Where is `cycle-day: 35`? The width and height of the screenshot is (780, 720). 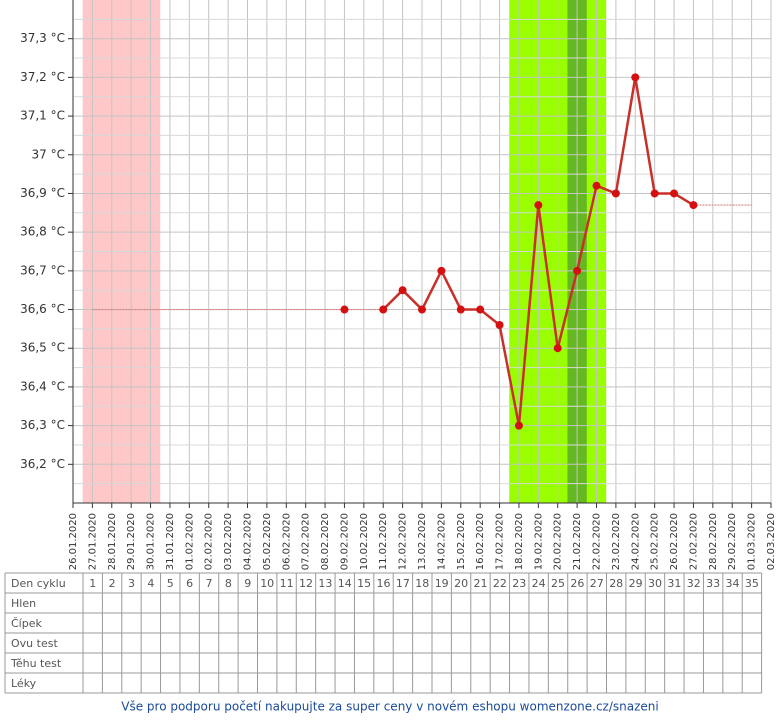
cycle-day: 35 is located at coordinates (752, 583).